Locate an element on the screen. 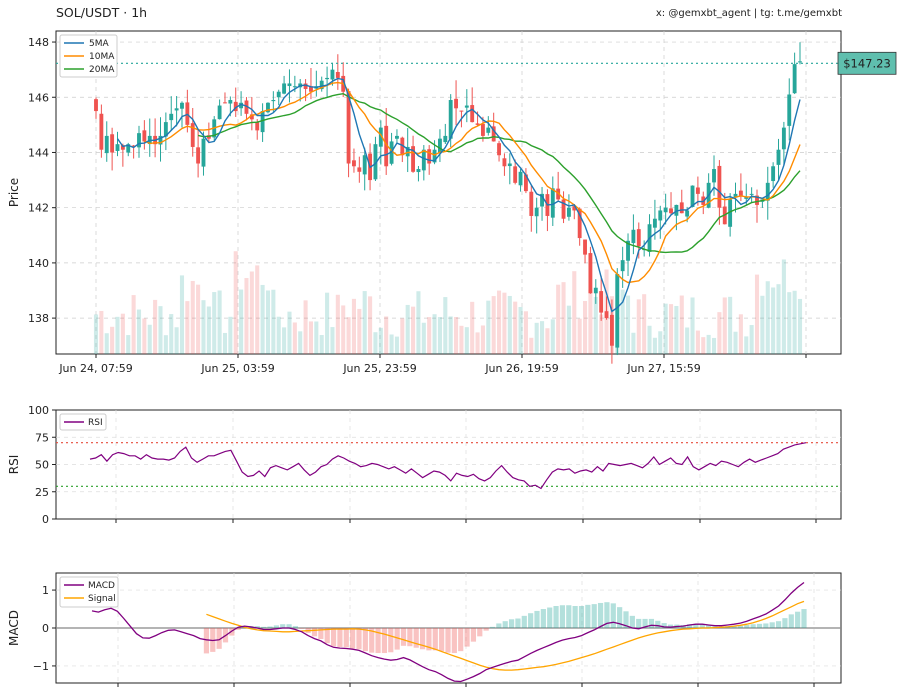 This screenshot has width=900, height=695. legend-label: 20MA is located at coordinates (102, 70).